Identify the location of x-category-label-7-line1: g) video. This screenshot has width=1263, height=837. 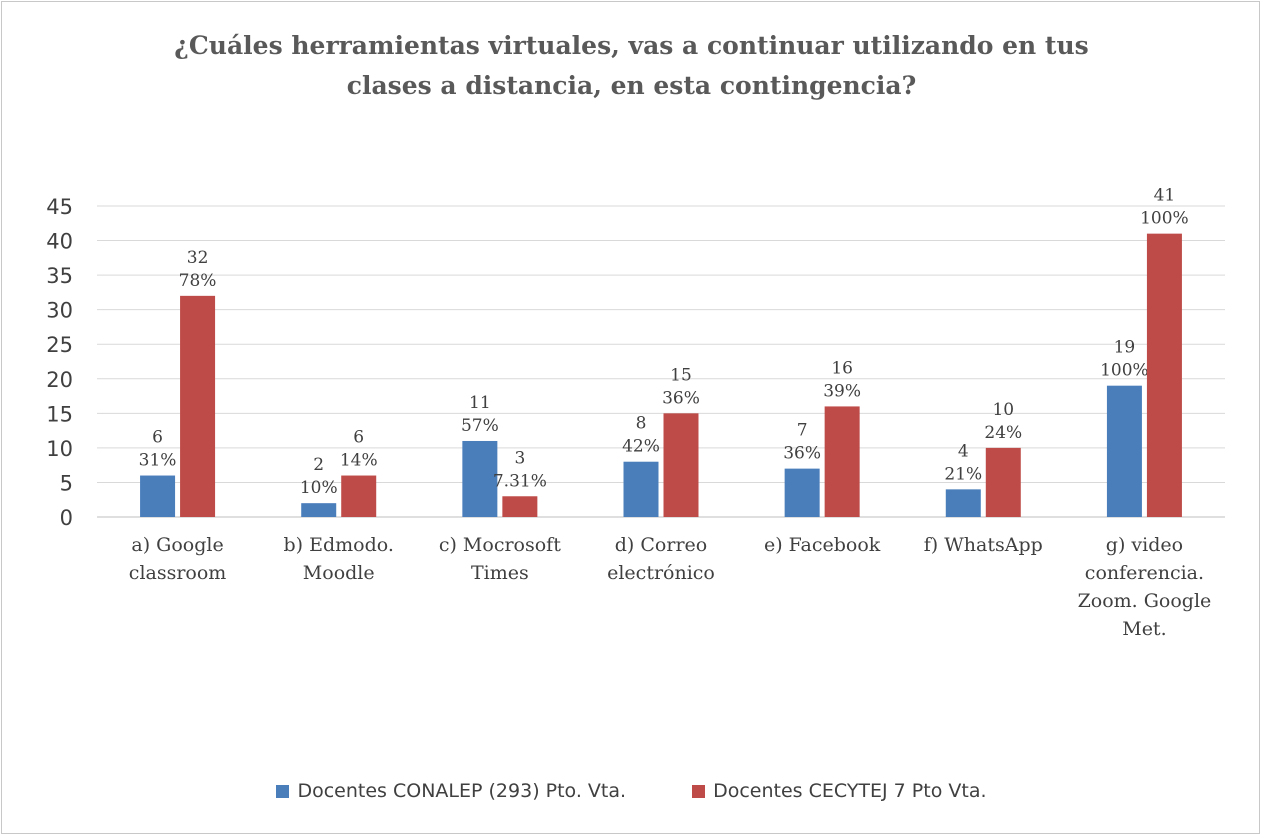
(1144, 545).